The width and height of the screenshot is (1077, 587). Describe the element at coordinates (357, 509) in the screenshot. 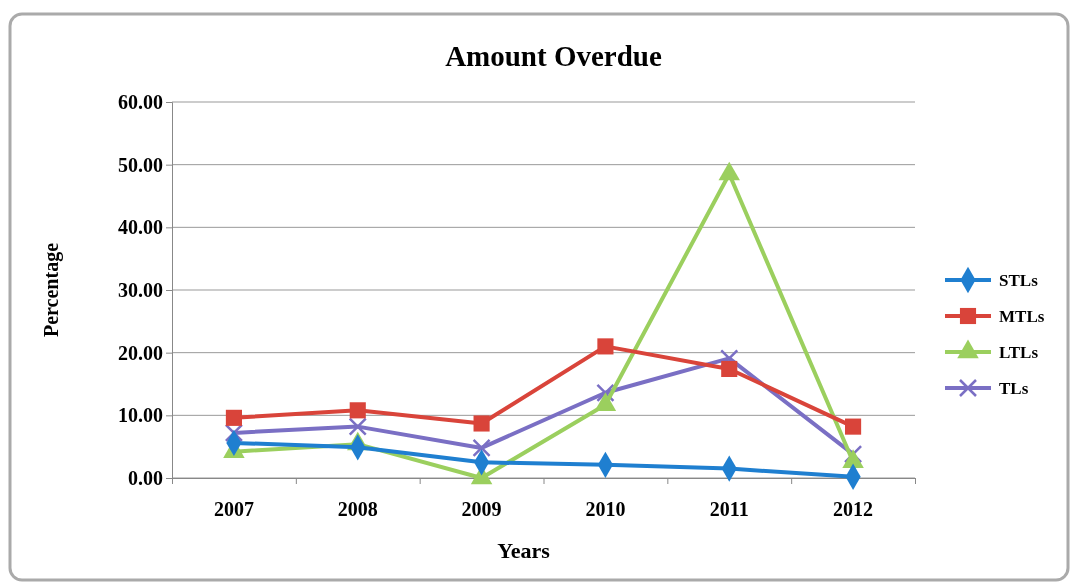

I see `x-tick-label: 2008` at that location.